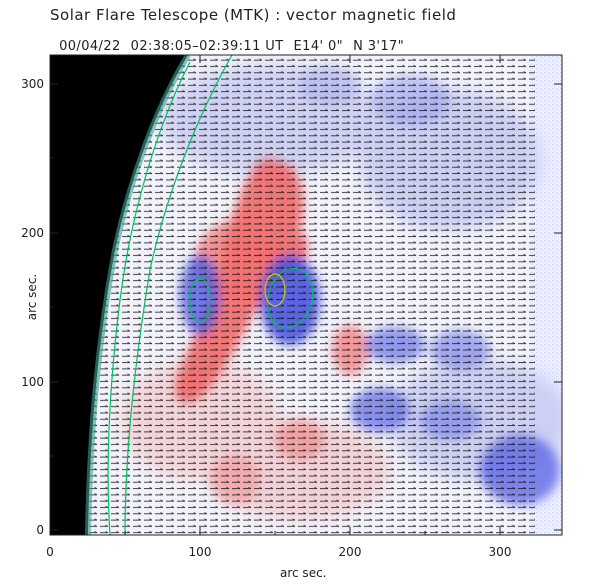 The width and height of the screenshot is (612, 585). What do you see at coordinates (318, 46) in the screenshot?
I see `observation-longitude: E14' 0"` at bounding box center [318, 46].